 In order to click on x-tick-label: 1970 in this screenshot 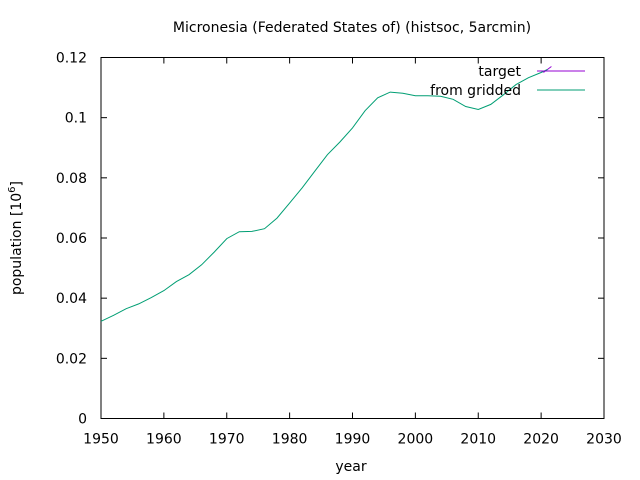, I will do `click(227, 440)`.